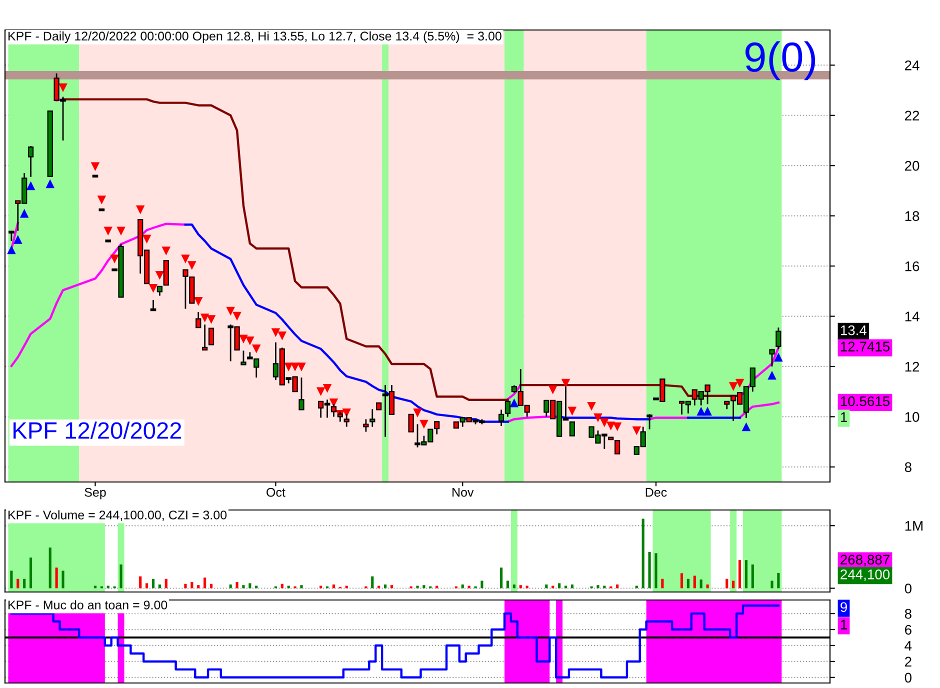  I want to click on text: 13.4, so click(853, 330).